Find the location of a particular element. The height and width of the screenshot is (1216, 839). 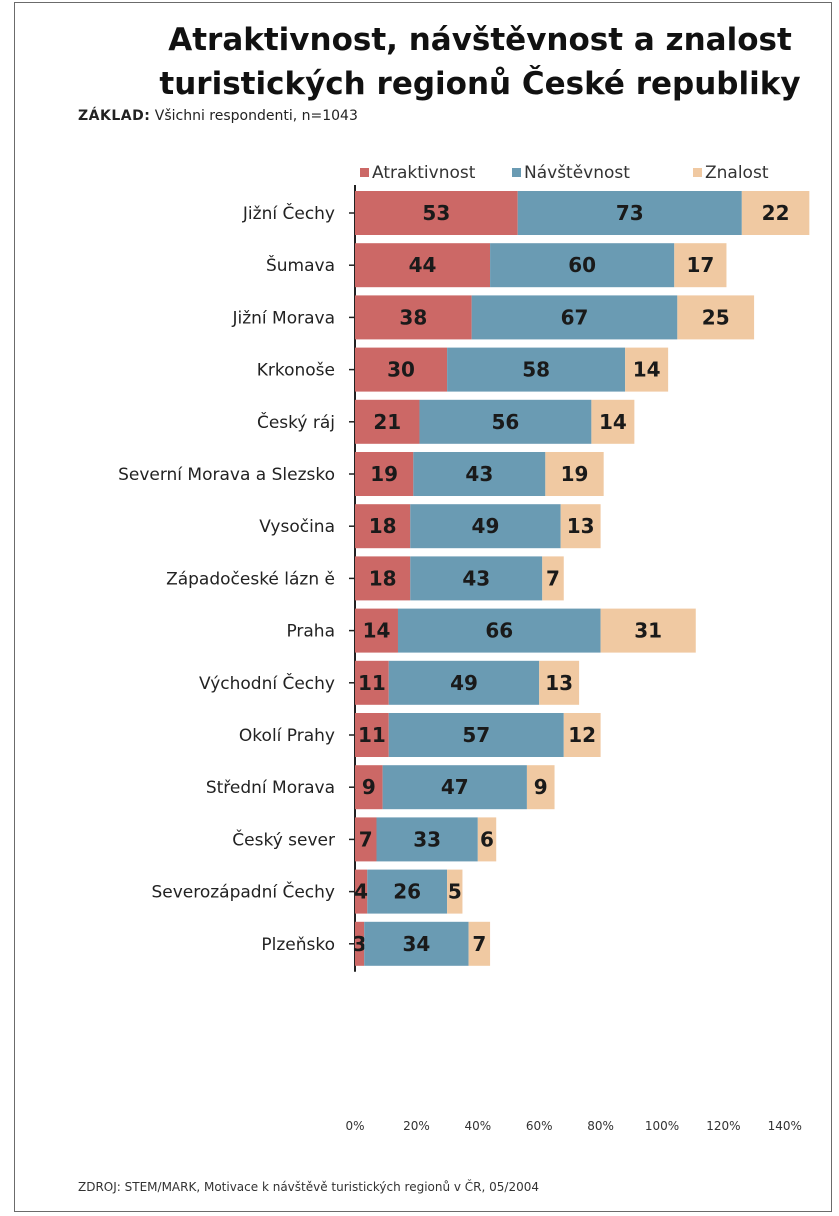

category-label: Krkonoše is located at coordinates (296, 371).